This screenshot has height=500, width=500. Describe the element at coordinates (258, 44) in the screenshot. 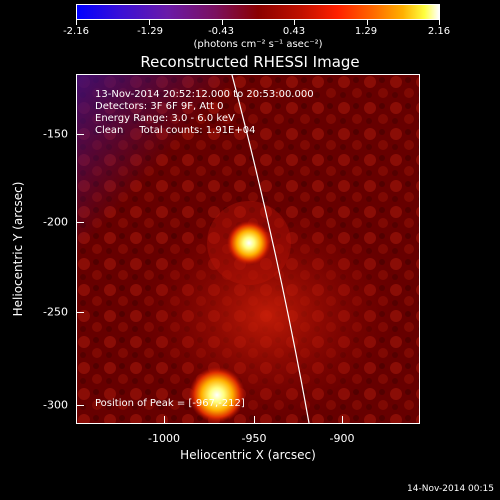

I see `colorbar-unit-label: (photons cm⁻² s⁻¹ asec⁻²)` at that location.